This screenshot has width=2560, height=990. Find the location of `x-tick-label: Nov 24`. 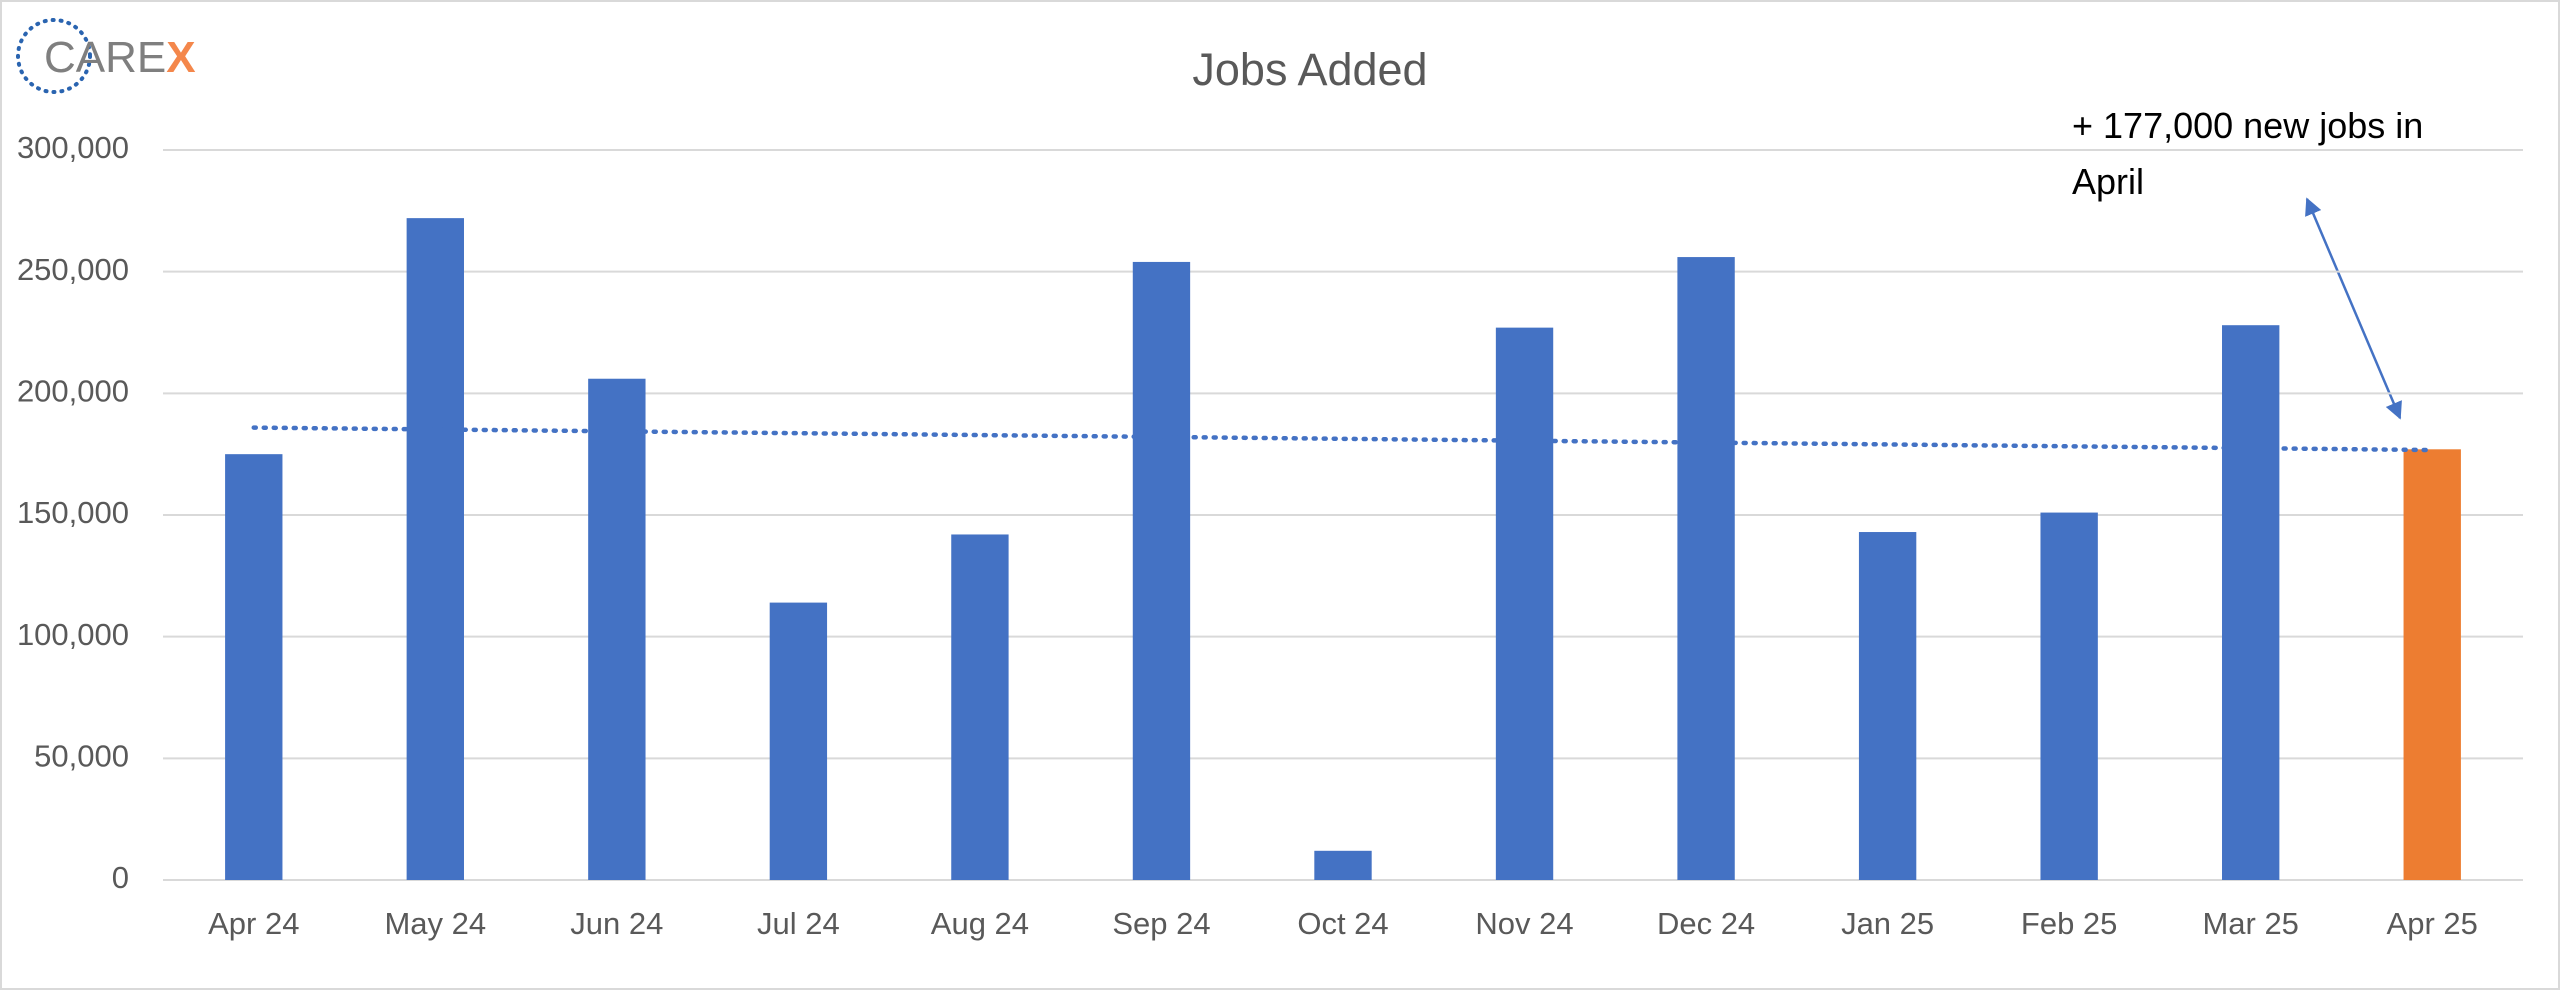

x-tick-label: Nov 24 is located at coordinates (1524, 923).